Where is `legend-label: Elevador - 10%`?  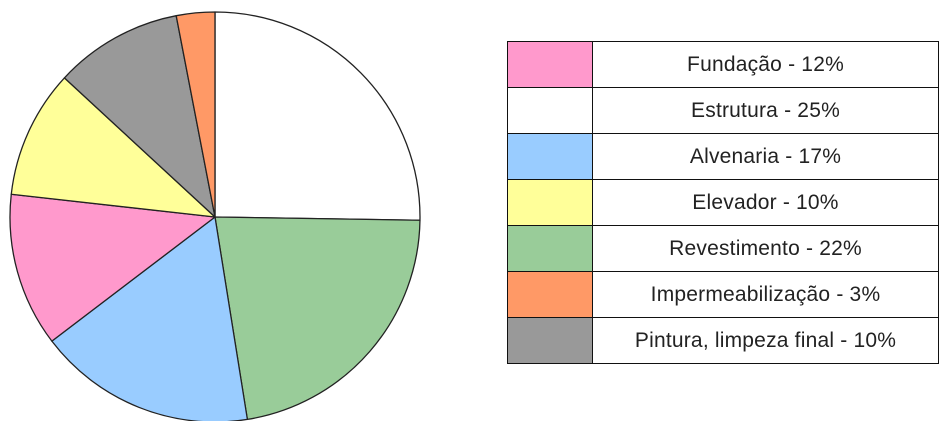
legend-label: Elevador - 10% is located at coordinates (765, 202).